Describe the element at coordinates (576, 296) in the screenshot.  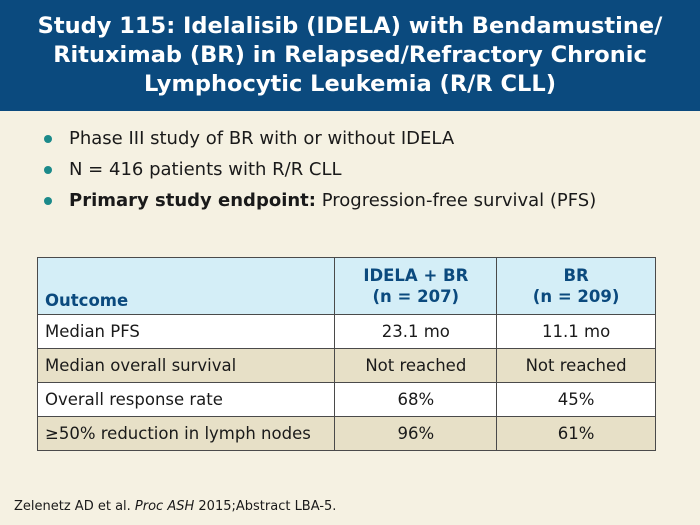
I see `header-br-n: (n = 209)` at that location.